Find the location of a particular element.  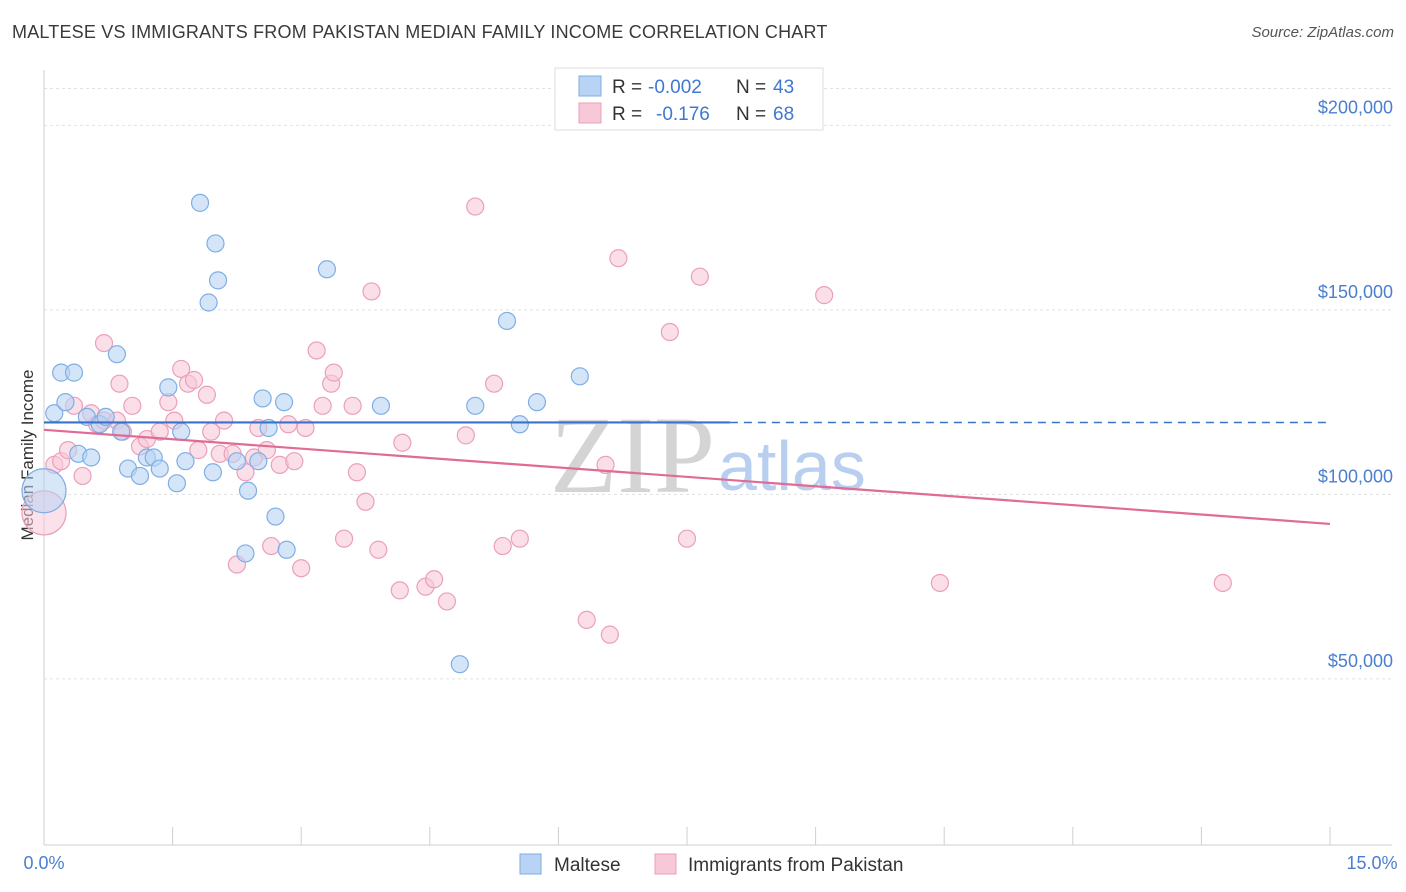

legend-n-label-pakistan: N = is located at coordinates (751, 114).